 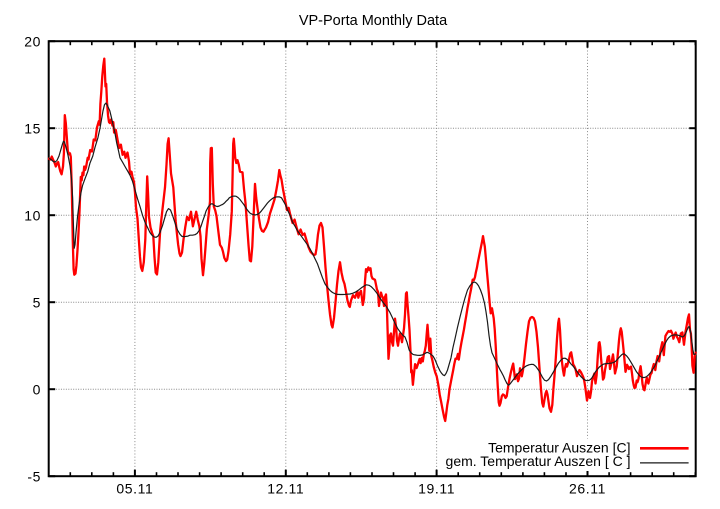 I want to click on svg-text: Temperatur Auszen [C], so click(x=559, y=448).